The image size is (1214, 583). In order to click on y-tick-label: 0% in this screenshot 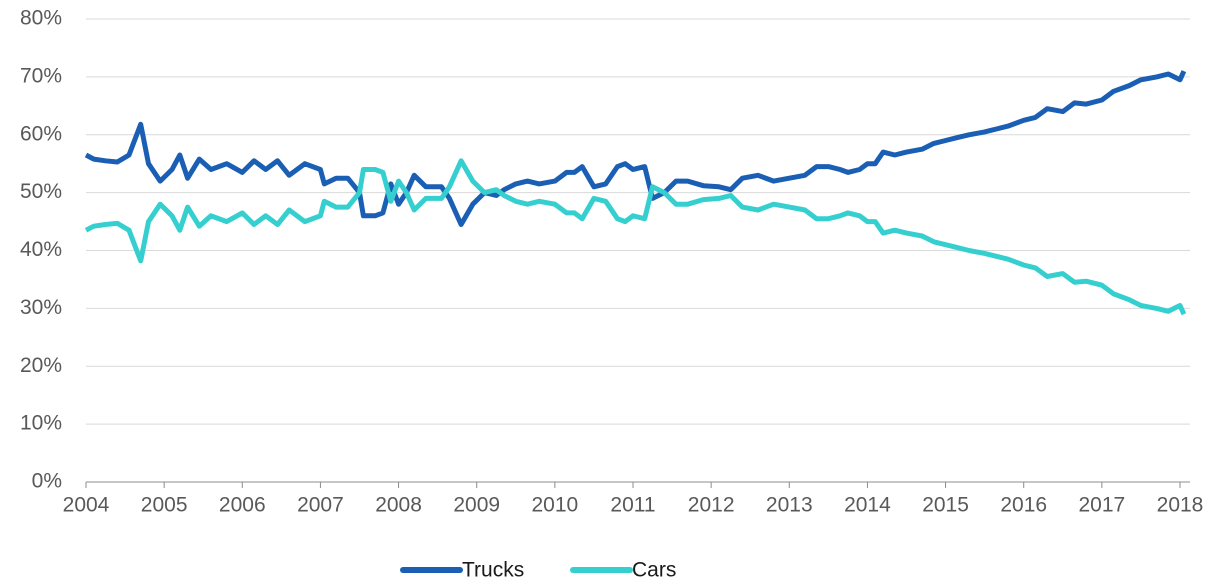, I will do `click(47, 481)`.